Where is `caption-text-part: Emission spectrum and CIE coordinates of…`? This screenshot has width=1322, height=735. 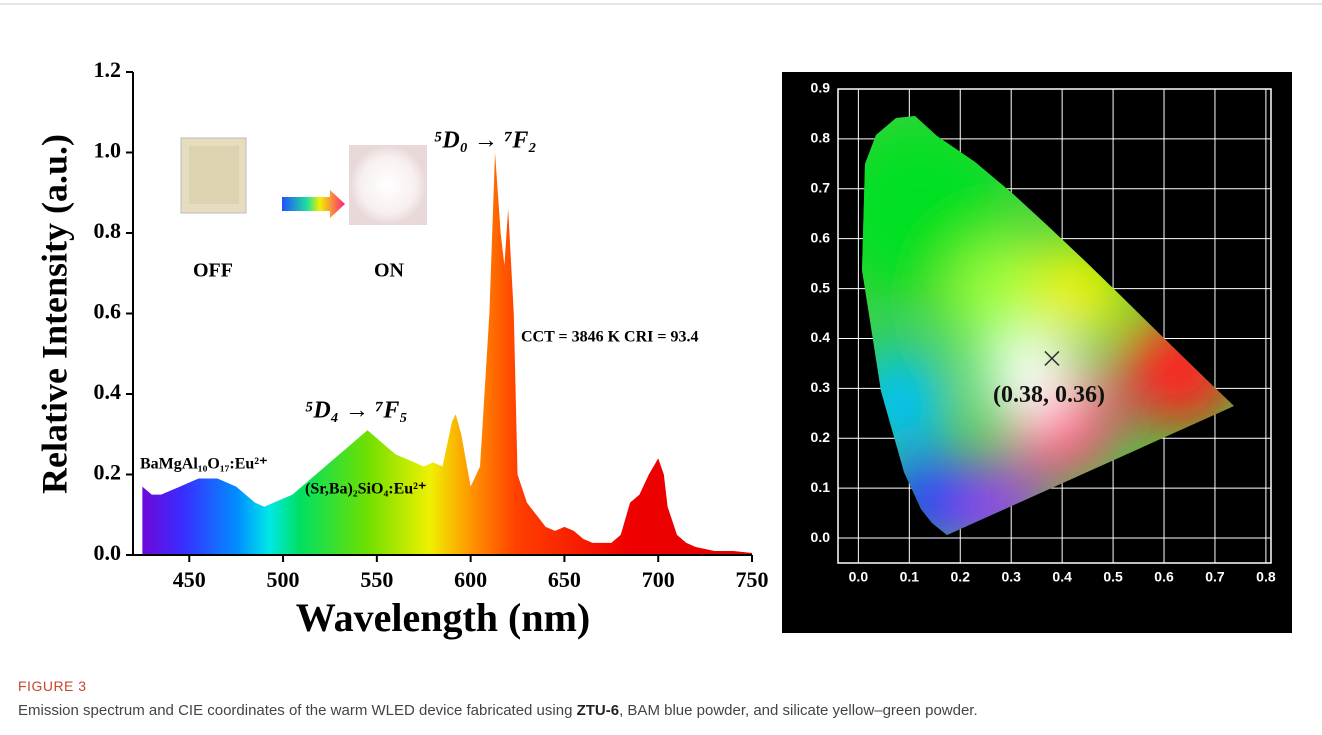
caption-text-part: Emission spectrum and CIE coordinates of… is located at coordinates (297, 710).